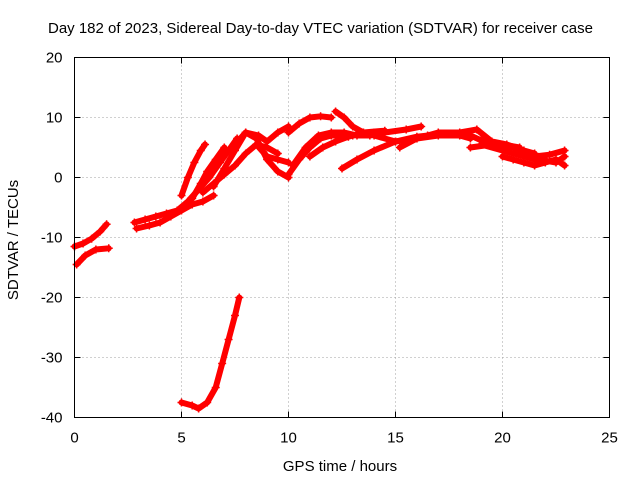 The width and height of the screenshot is (640, 480). I want to click on y-axis-label: SDTVAR / TECUs, so click(13, 240).